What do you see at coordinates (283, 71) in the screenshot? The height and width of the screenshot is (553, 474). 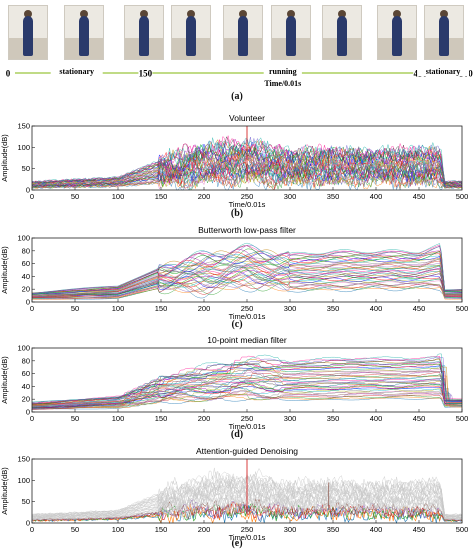 I see `timeline-segment-label: running` at bounding box center [283, 71].